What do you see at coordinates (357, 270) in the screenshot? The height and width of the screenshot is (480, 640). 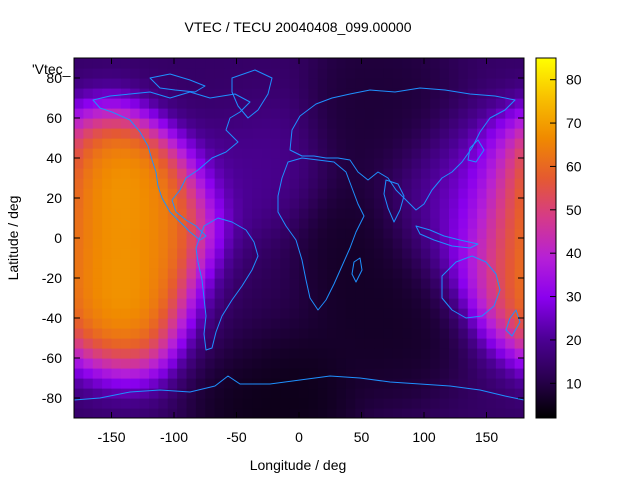 I see `coast-madagascar` at bounding box center [357, 270].